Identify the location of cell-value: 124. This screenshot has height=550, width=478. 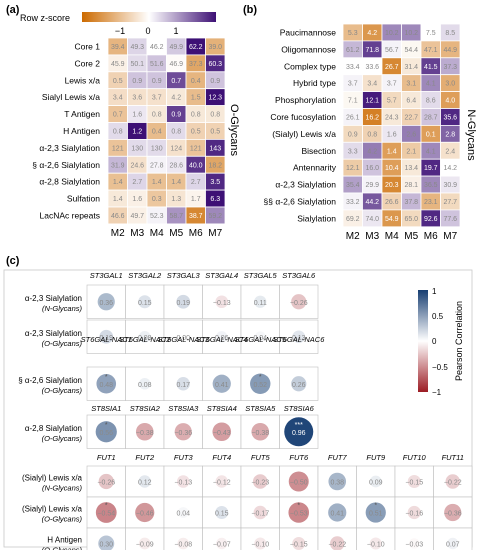
(176, 148).